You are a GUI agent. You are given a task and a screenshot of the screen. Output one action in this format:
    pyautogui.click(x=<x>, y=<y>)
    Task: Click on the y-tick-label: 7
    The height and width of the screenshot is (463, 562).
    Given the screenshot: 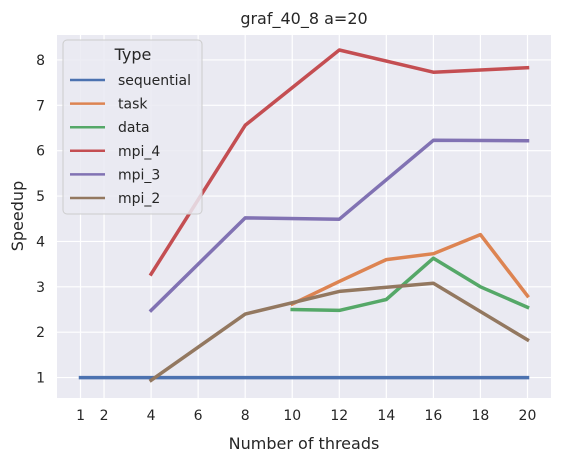 What is the action you would take?
    pyautogui.click(x=40, y=106)
    